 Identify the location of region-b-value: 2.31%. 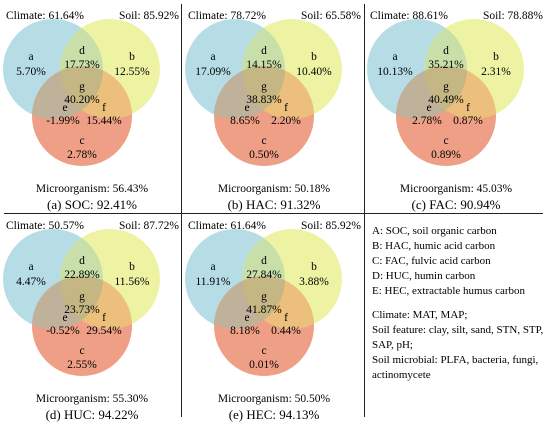
(496, 72).